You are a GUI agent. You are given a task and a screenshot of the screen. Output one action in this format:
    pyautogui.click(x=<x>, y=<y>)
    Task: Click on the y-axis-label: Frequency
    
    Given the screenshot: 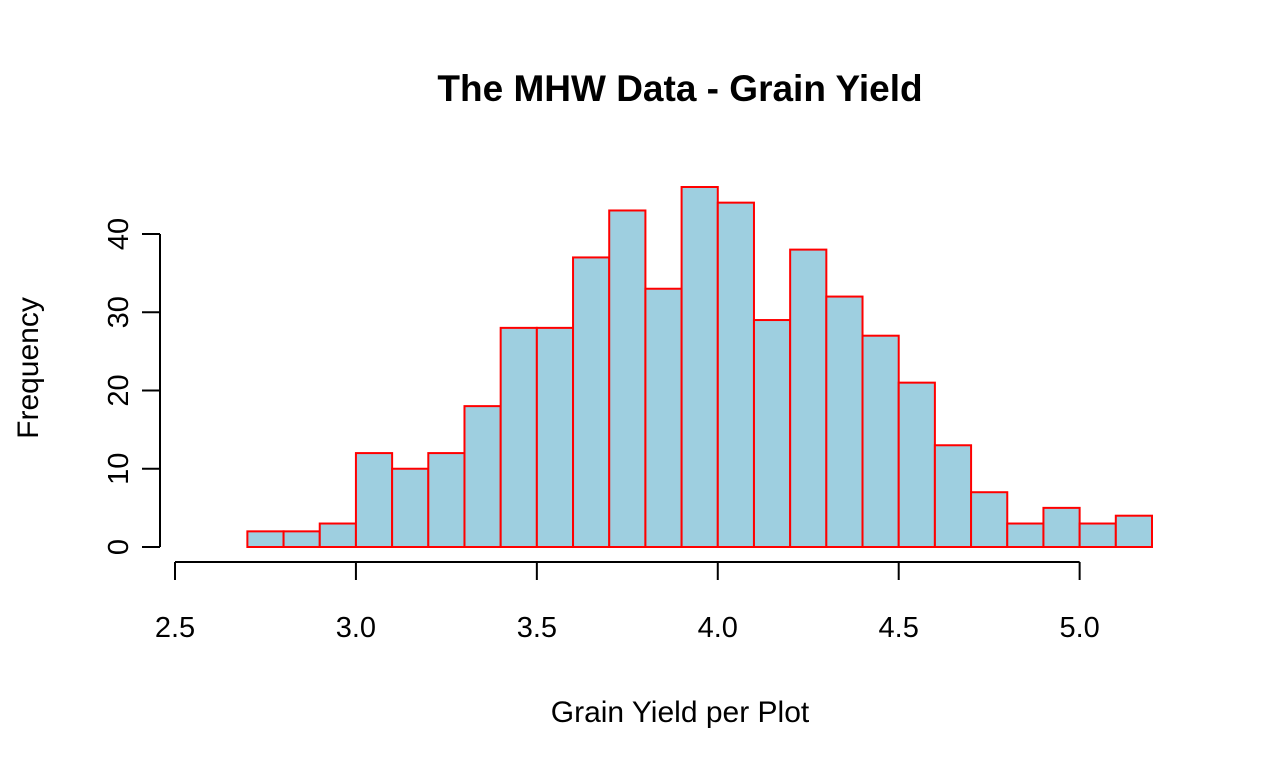 What is the action you would take?
    pyautogui.click(x=28, y=368)
    